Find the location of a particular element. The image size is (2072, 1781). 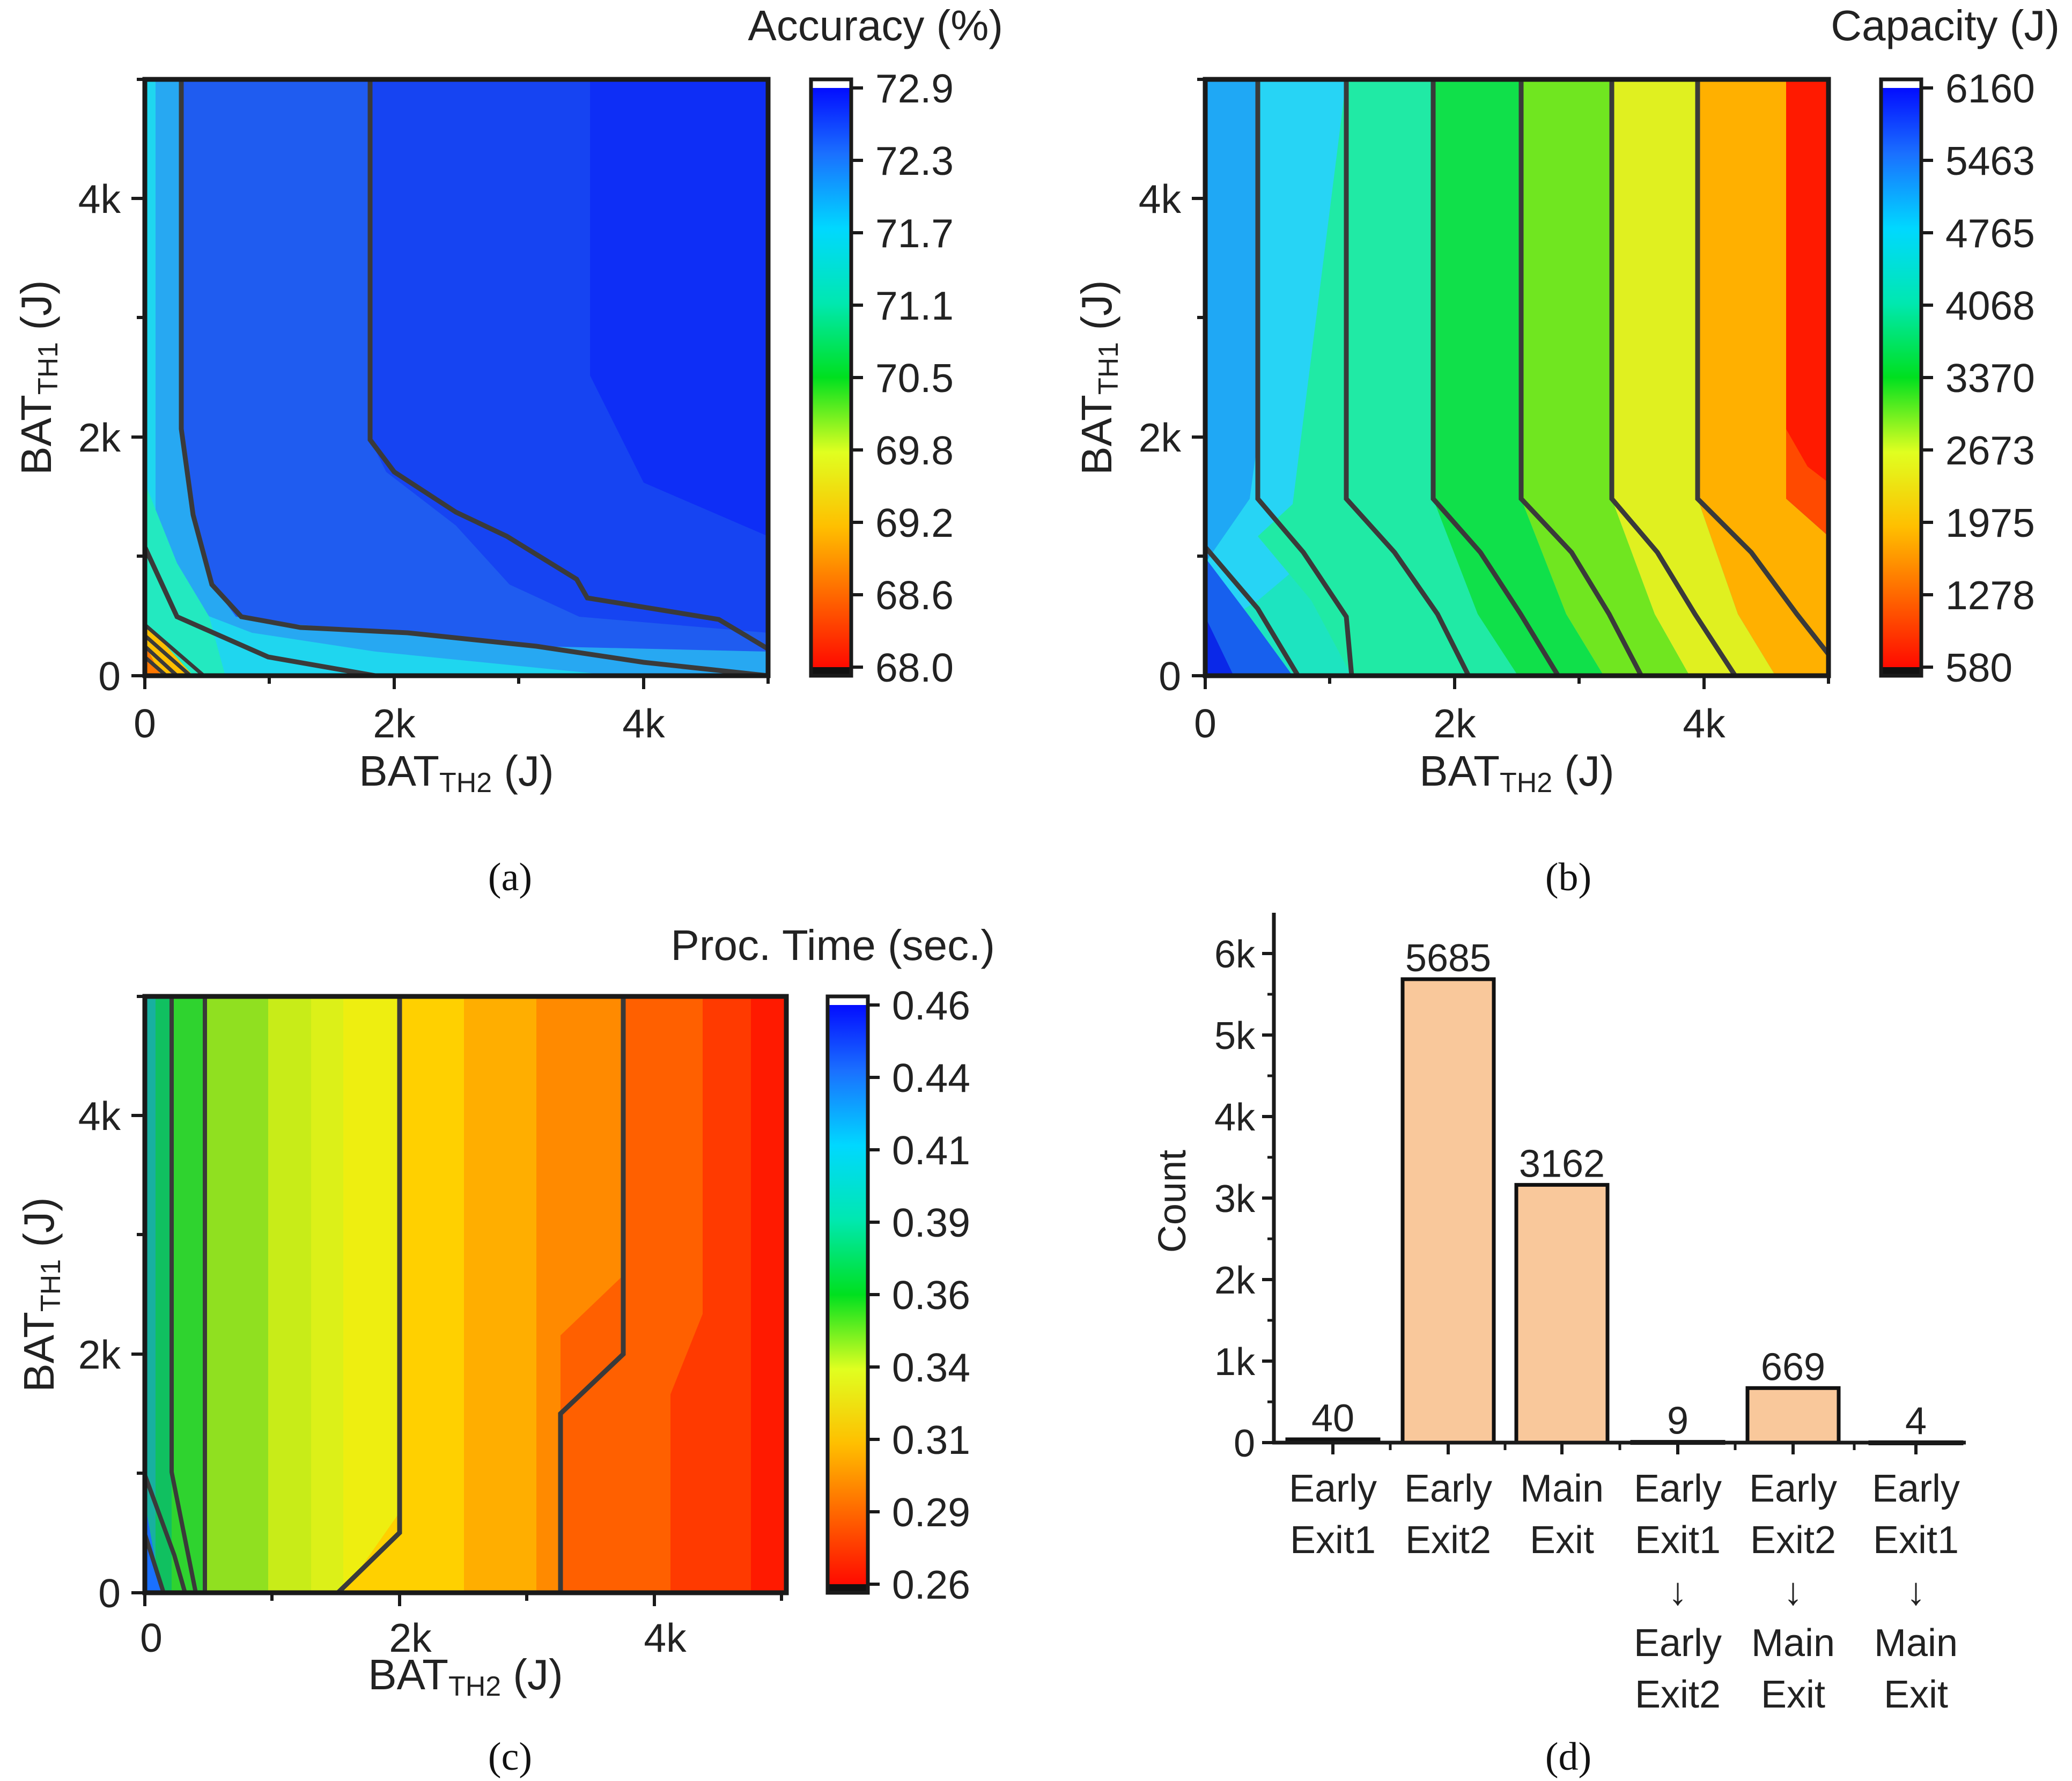

colorbar-tick-label: 1278 is located at coordinates (1990, 595).